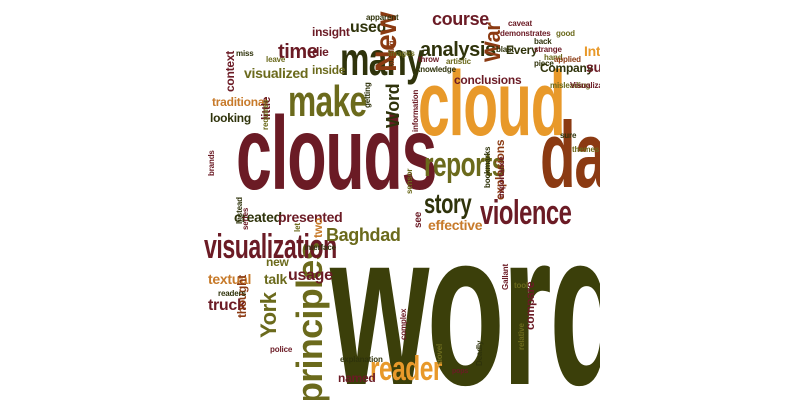 The height and width of the screenshot is (400, 800). I want to click on cloud-word: tool, so click(521, 285).